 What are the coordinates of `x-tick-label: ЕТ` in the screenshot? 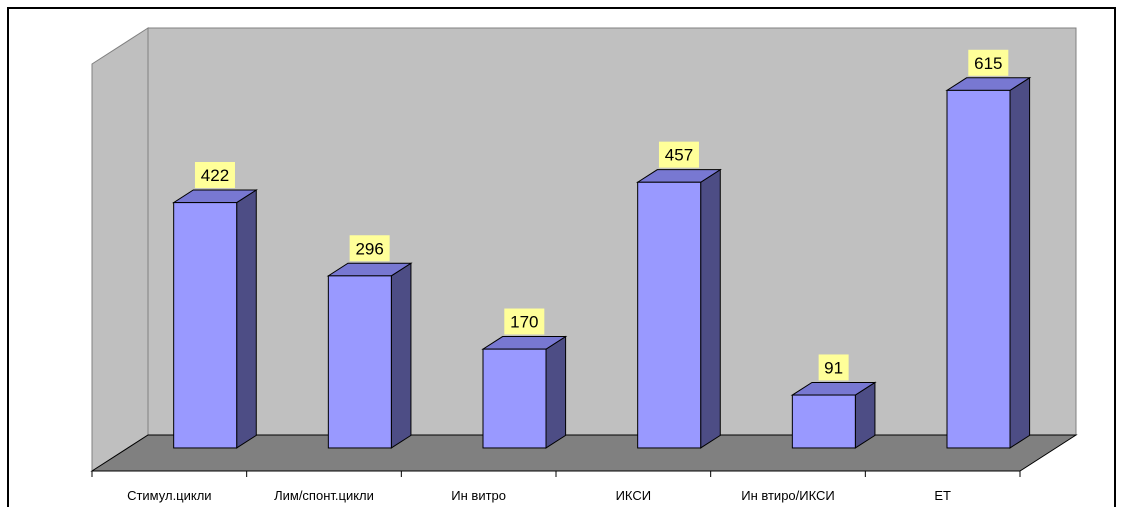 It's located at (942, 495).